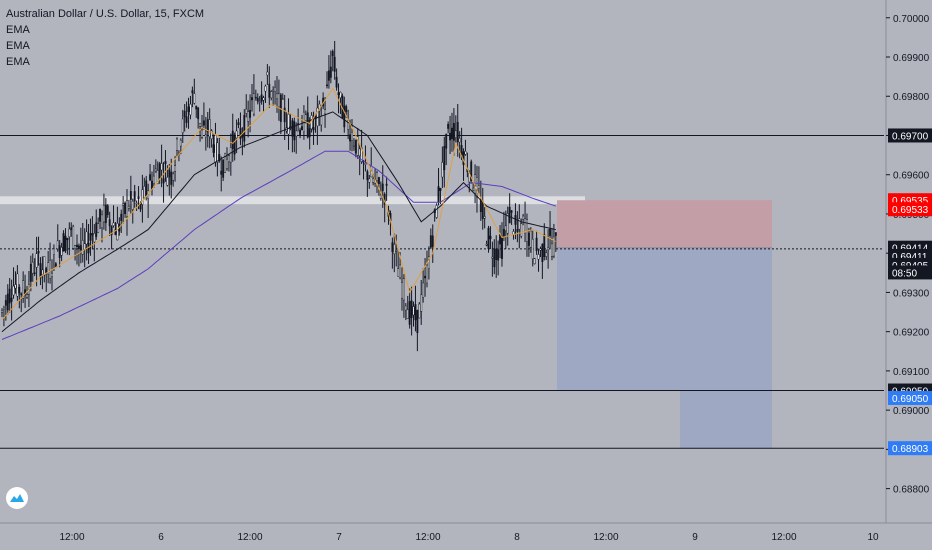 The image size is (932, 550). Describe the element at coordinates (18, 46) in the screenshot. I see `indicator-ema-2: EMA` at that location.